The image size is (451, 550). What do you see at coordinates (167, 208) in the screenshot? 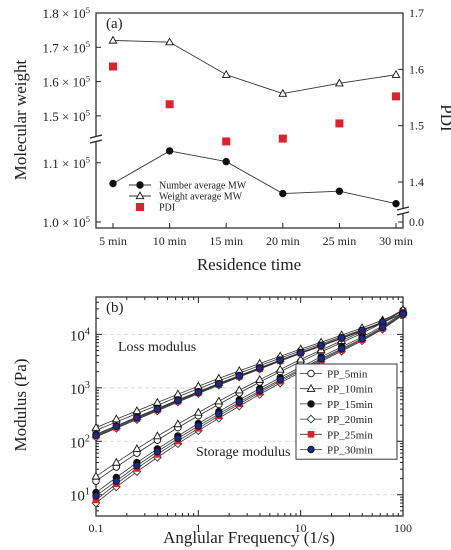
I see `legend-label: PDI` at bounding box center [167, 208].